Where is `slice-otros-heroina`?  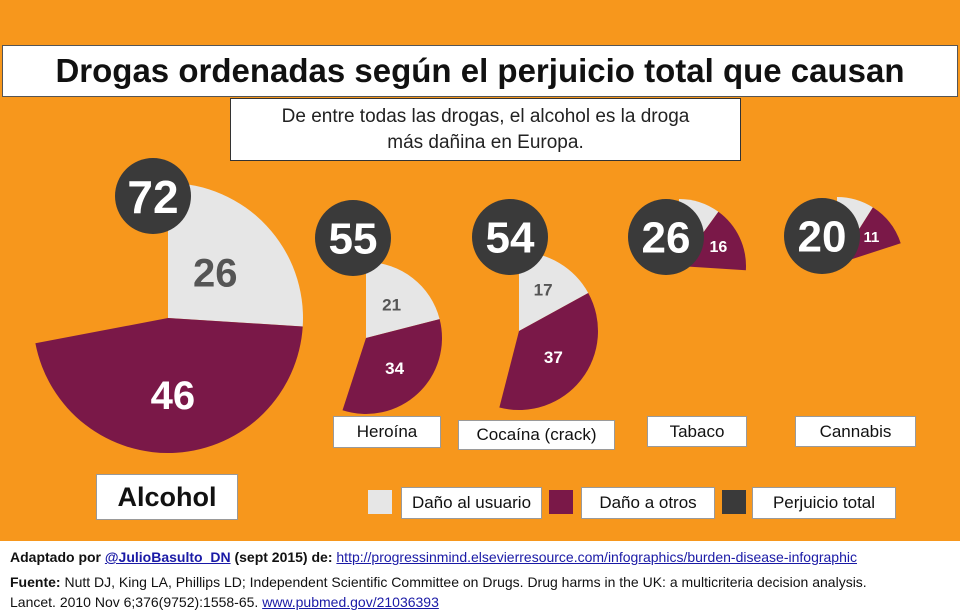 slice-otros-heroina is located at coordinates (392, 367).